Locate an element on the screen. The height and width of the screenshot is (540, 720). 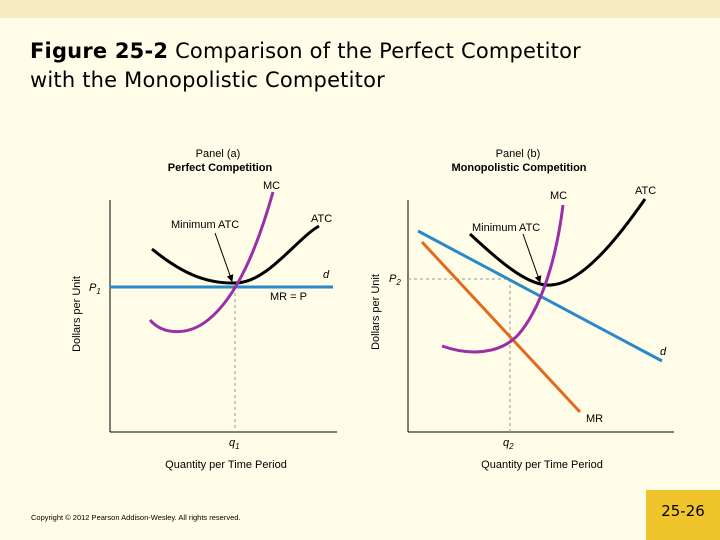
panel-a-atc-curve is located at coordinates (235, 254).